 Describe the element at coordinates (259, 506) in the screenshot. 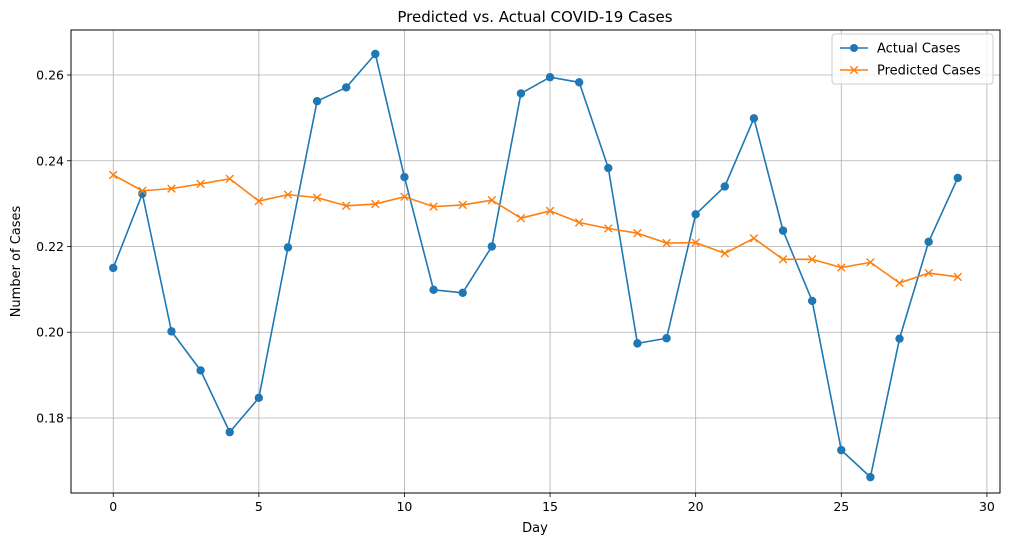

I see `x-tick-label: 5` at that location.